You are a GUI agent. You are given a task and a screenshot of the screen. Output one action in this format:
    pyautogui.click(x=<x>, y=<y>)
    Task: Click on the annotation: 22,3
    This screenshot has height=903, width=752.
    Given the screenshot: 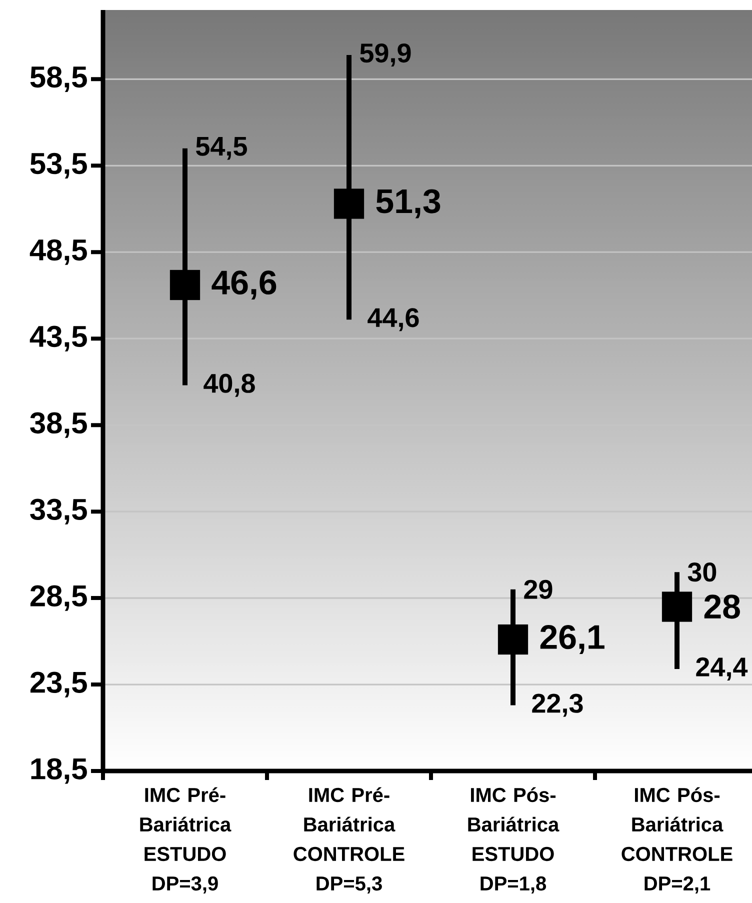 What is the action you would take?
    pyautogui.click(x=557, y=705)
    